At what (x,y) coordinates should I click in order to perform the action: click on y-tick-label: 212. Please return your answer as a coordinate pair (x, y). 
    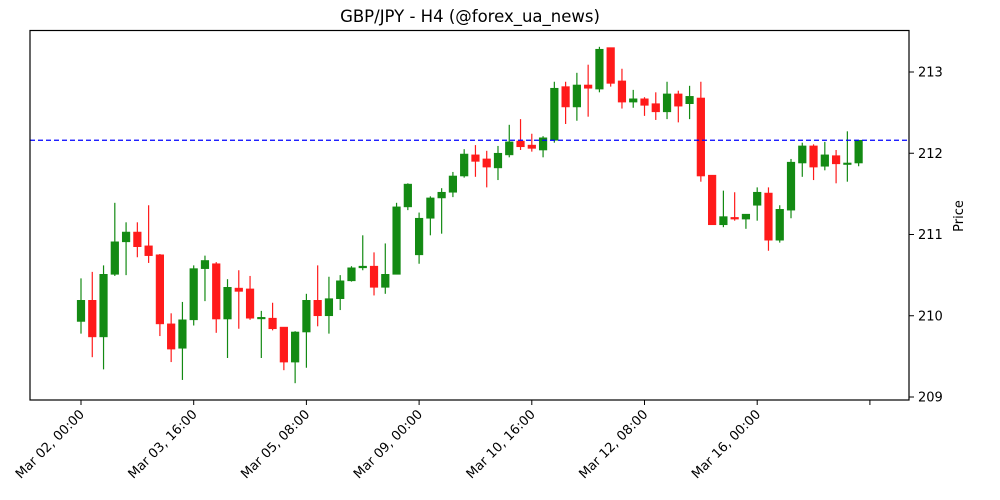
    Looking at the image, I should click on (930, 154).